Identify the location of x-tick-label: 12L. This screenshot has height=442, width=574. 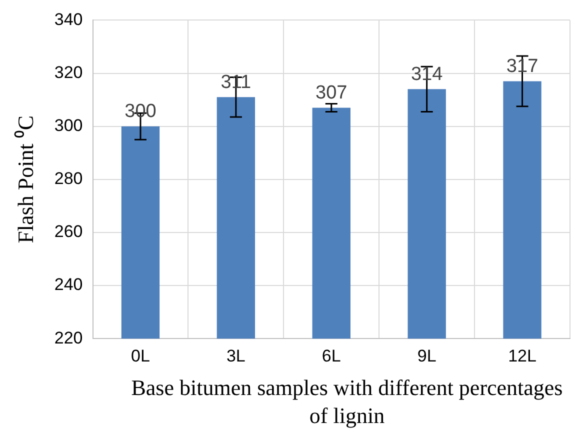
(522, 356).